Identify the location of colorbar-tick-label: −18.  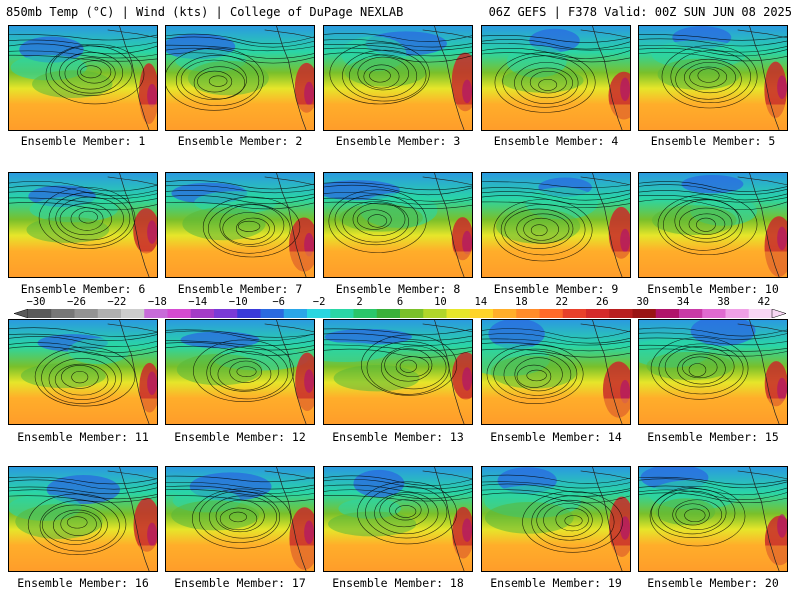
(157, 302).